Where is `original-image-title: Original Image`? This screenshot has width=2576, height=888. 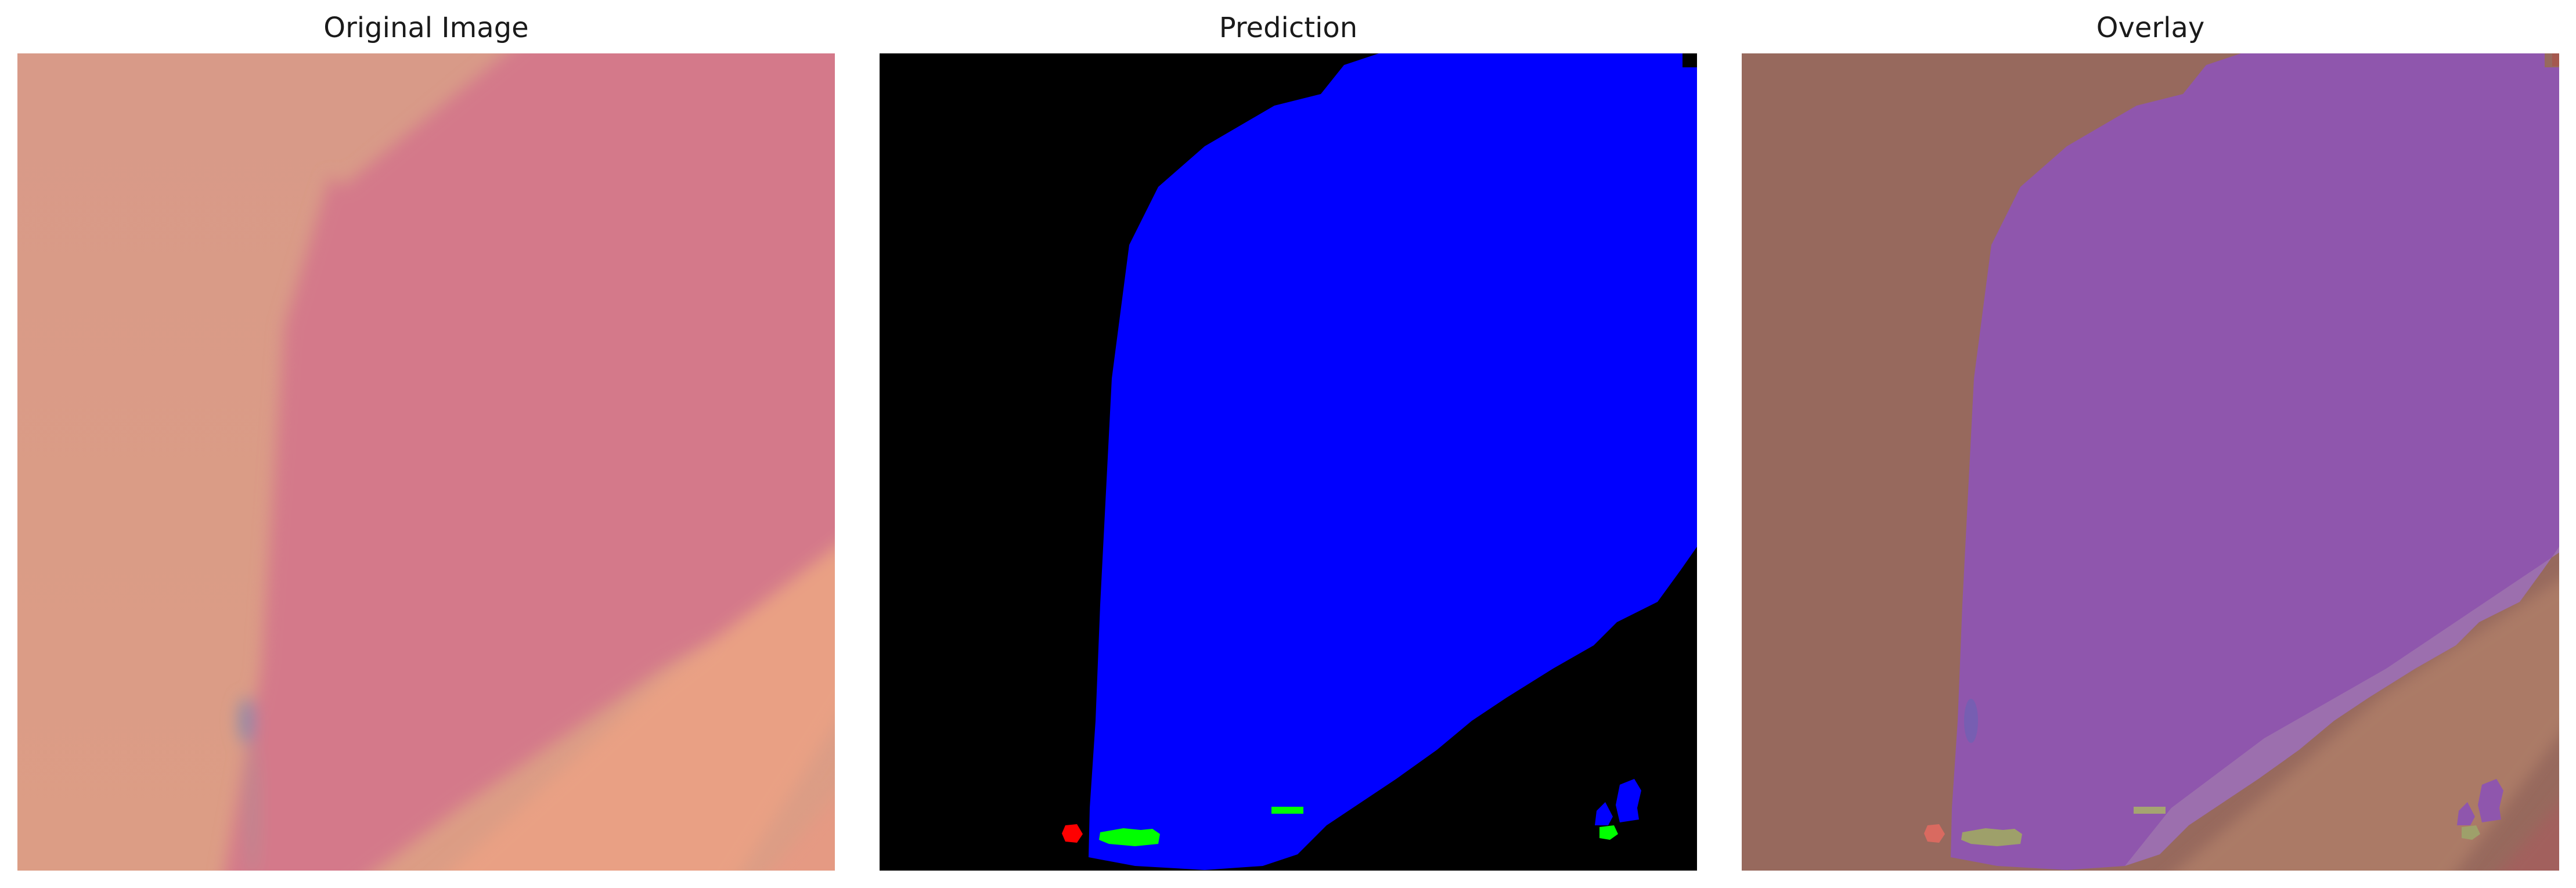 original-image-title: Original Image is located at coordinates (426, 28).